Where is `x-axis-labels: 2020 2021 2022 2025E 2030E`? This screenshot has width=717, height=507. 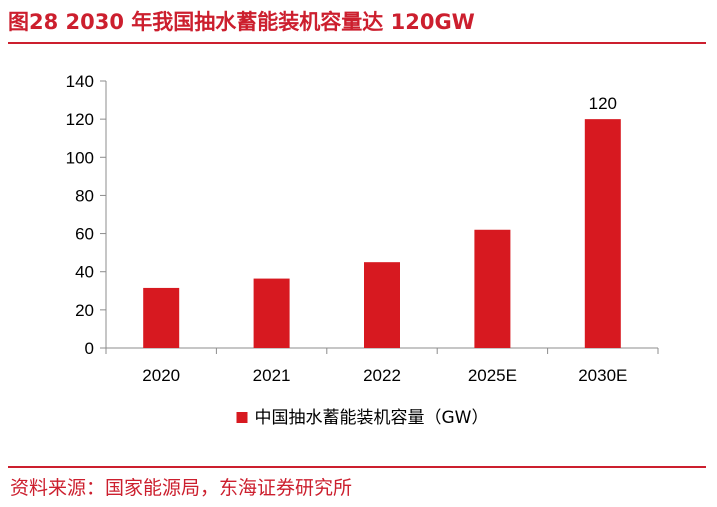
x-axis-labels: 2020 2021 2022 2025E 2030E is located at coordinates (384, 375).